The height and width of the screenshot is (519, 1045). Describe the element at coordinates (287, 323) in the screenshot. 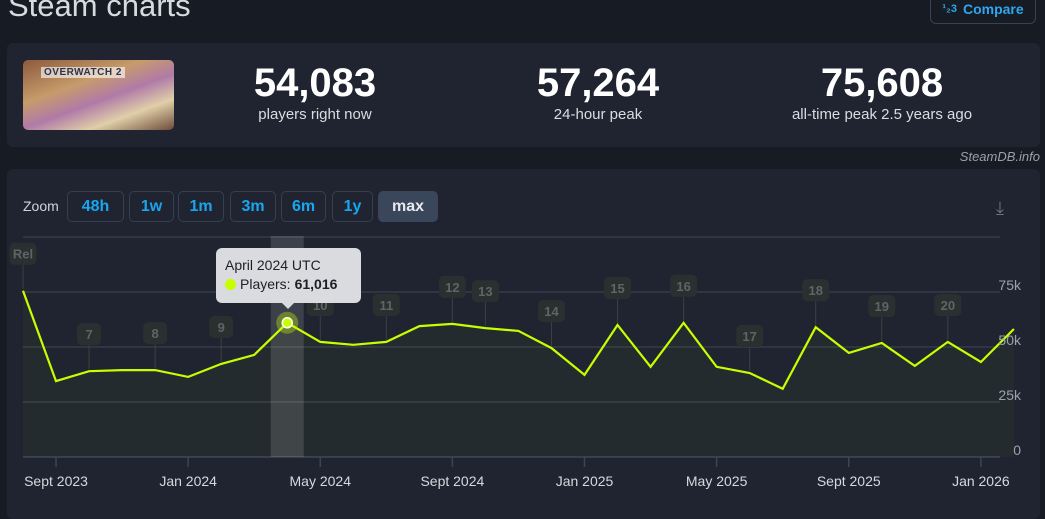

I see `highlighted-point` at that location.